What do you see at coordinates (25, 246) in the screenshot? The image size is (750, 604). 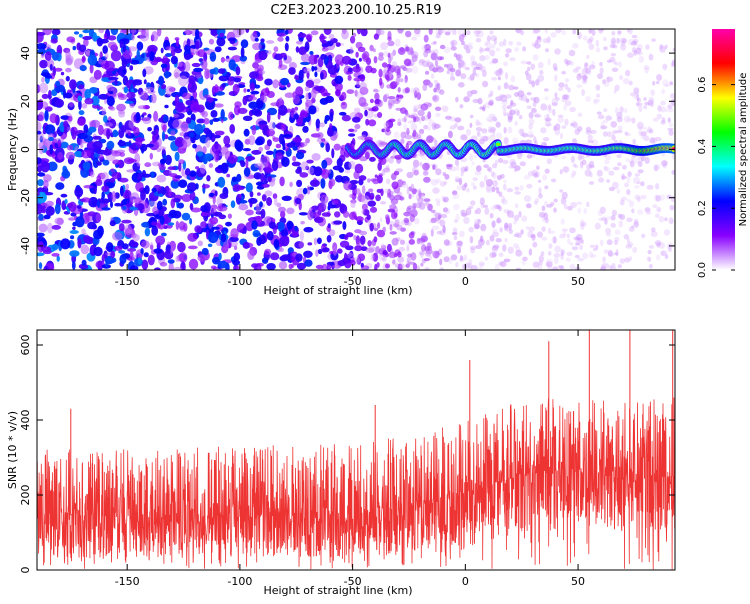 I see `y-tick-label: -40` at bounding box center [25, 246].